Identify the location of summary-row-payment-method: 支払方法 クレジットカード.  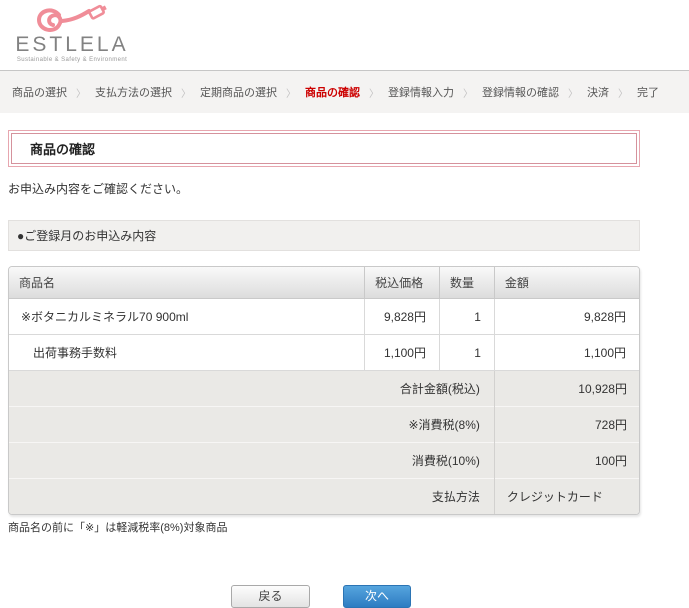
(324, 496).